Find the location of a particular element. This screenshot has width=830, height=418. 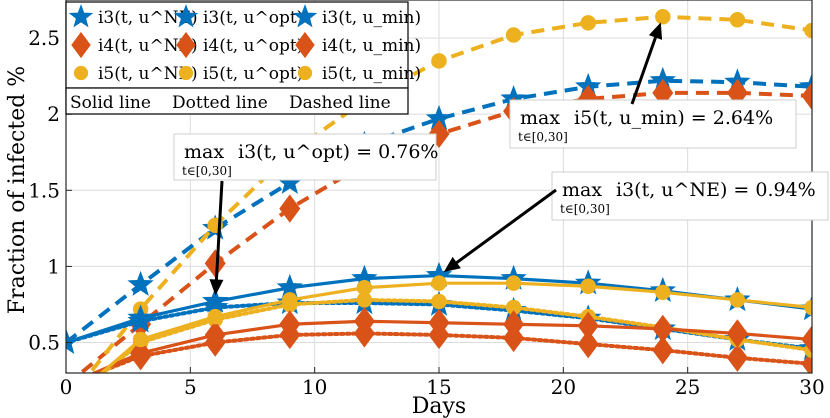

legend-footer-box is located at coordinates (237, 101).